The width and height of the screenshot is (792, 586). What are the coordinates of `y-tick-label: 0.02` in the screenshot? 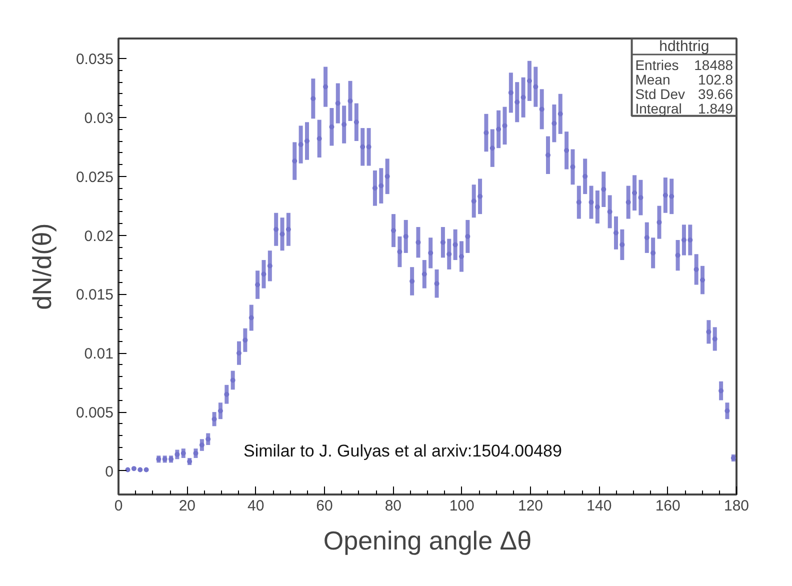 It's located at (99, 236).